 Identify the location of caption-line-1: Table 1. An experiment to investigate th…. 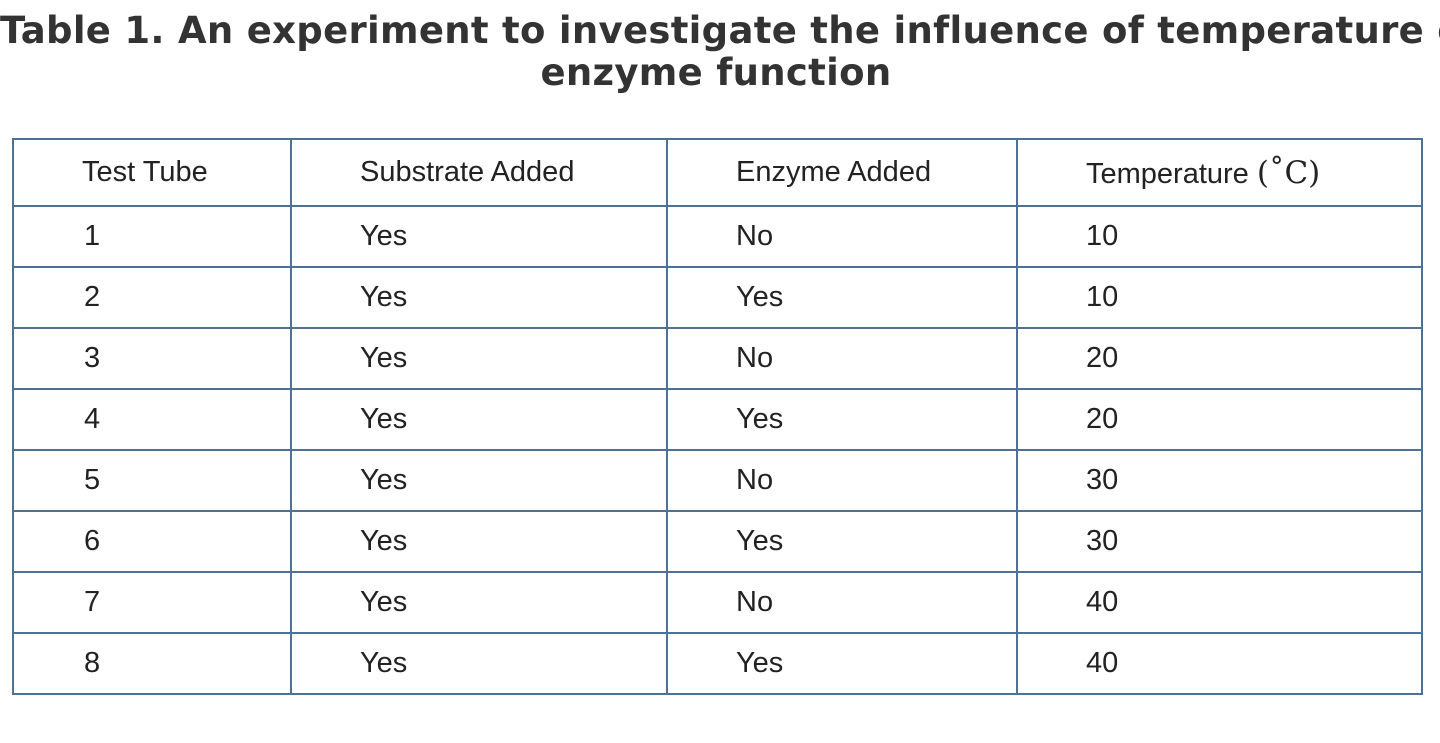
(720, 30).